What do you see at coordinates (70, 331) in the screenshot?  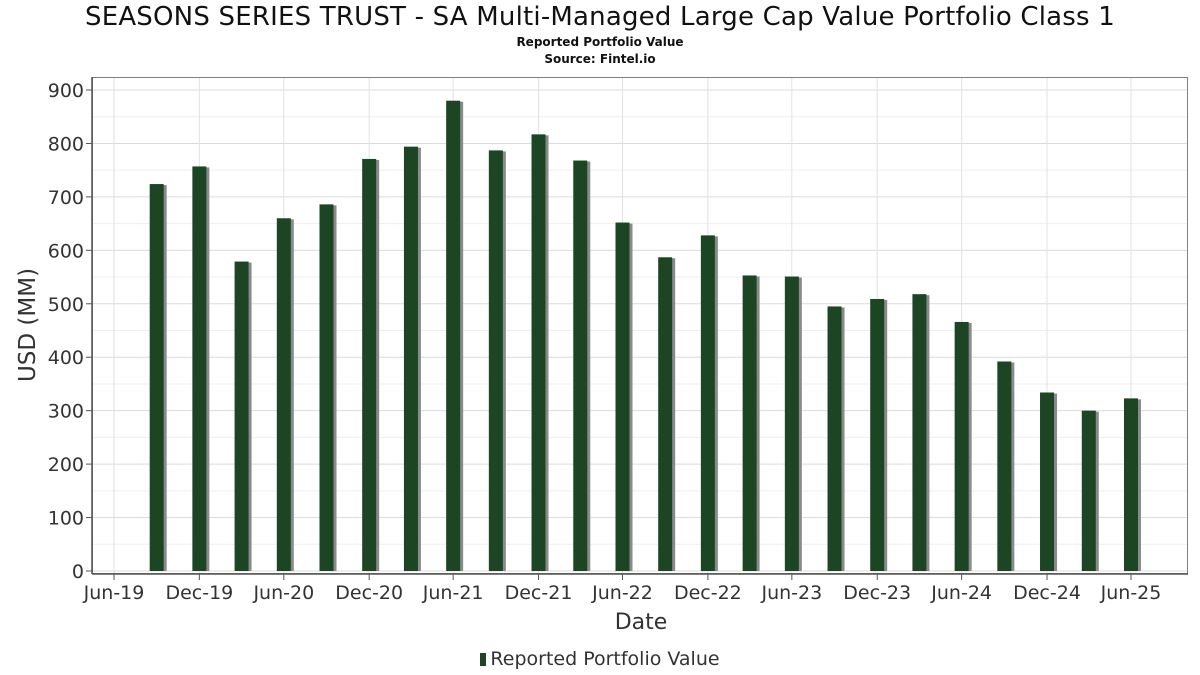 I see `y-tick-labels: 0 100 200 300 400 500 600 700 800 900` at bounding box center [70, 331].